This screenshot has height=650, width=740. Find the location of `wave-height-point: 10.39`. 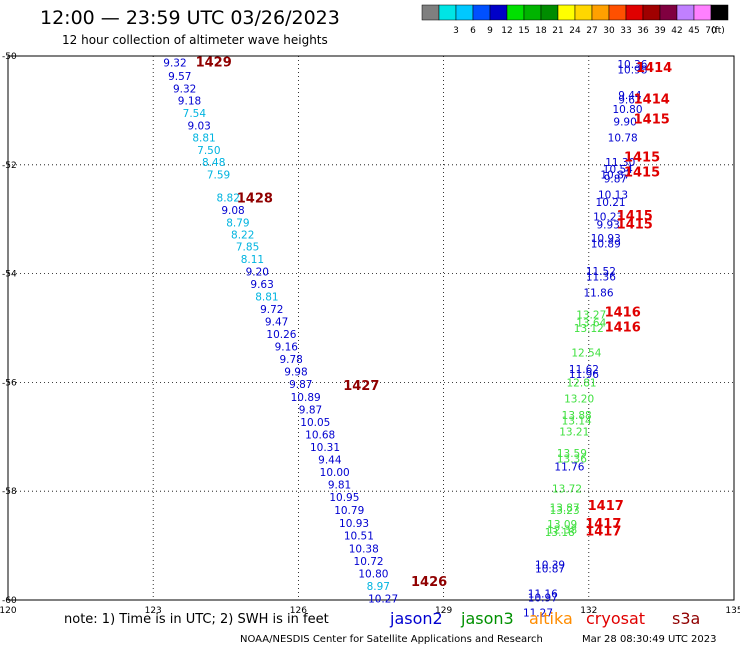

wave-height-point: 10.39 is located at coordinates (550, 566).